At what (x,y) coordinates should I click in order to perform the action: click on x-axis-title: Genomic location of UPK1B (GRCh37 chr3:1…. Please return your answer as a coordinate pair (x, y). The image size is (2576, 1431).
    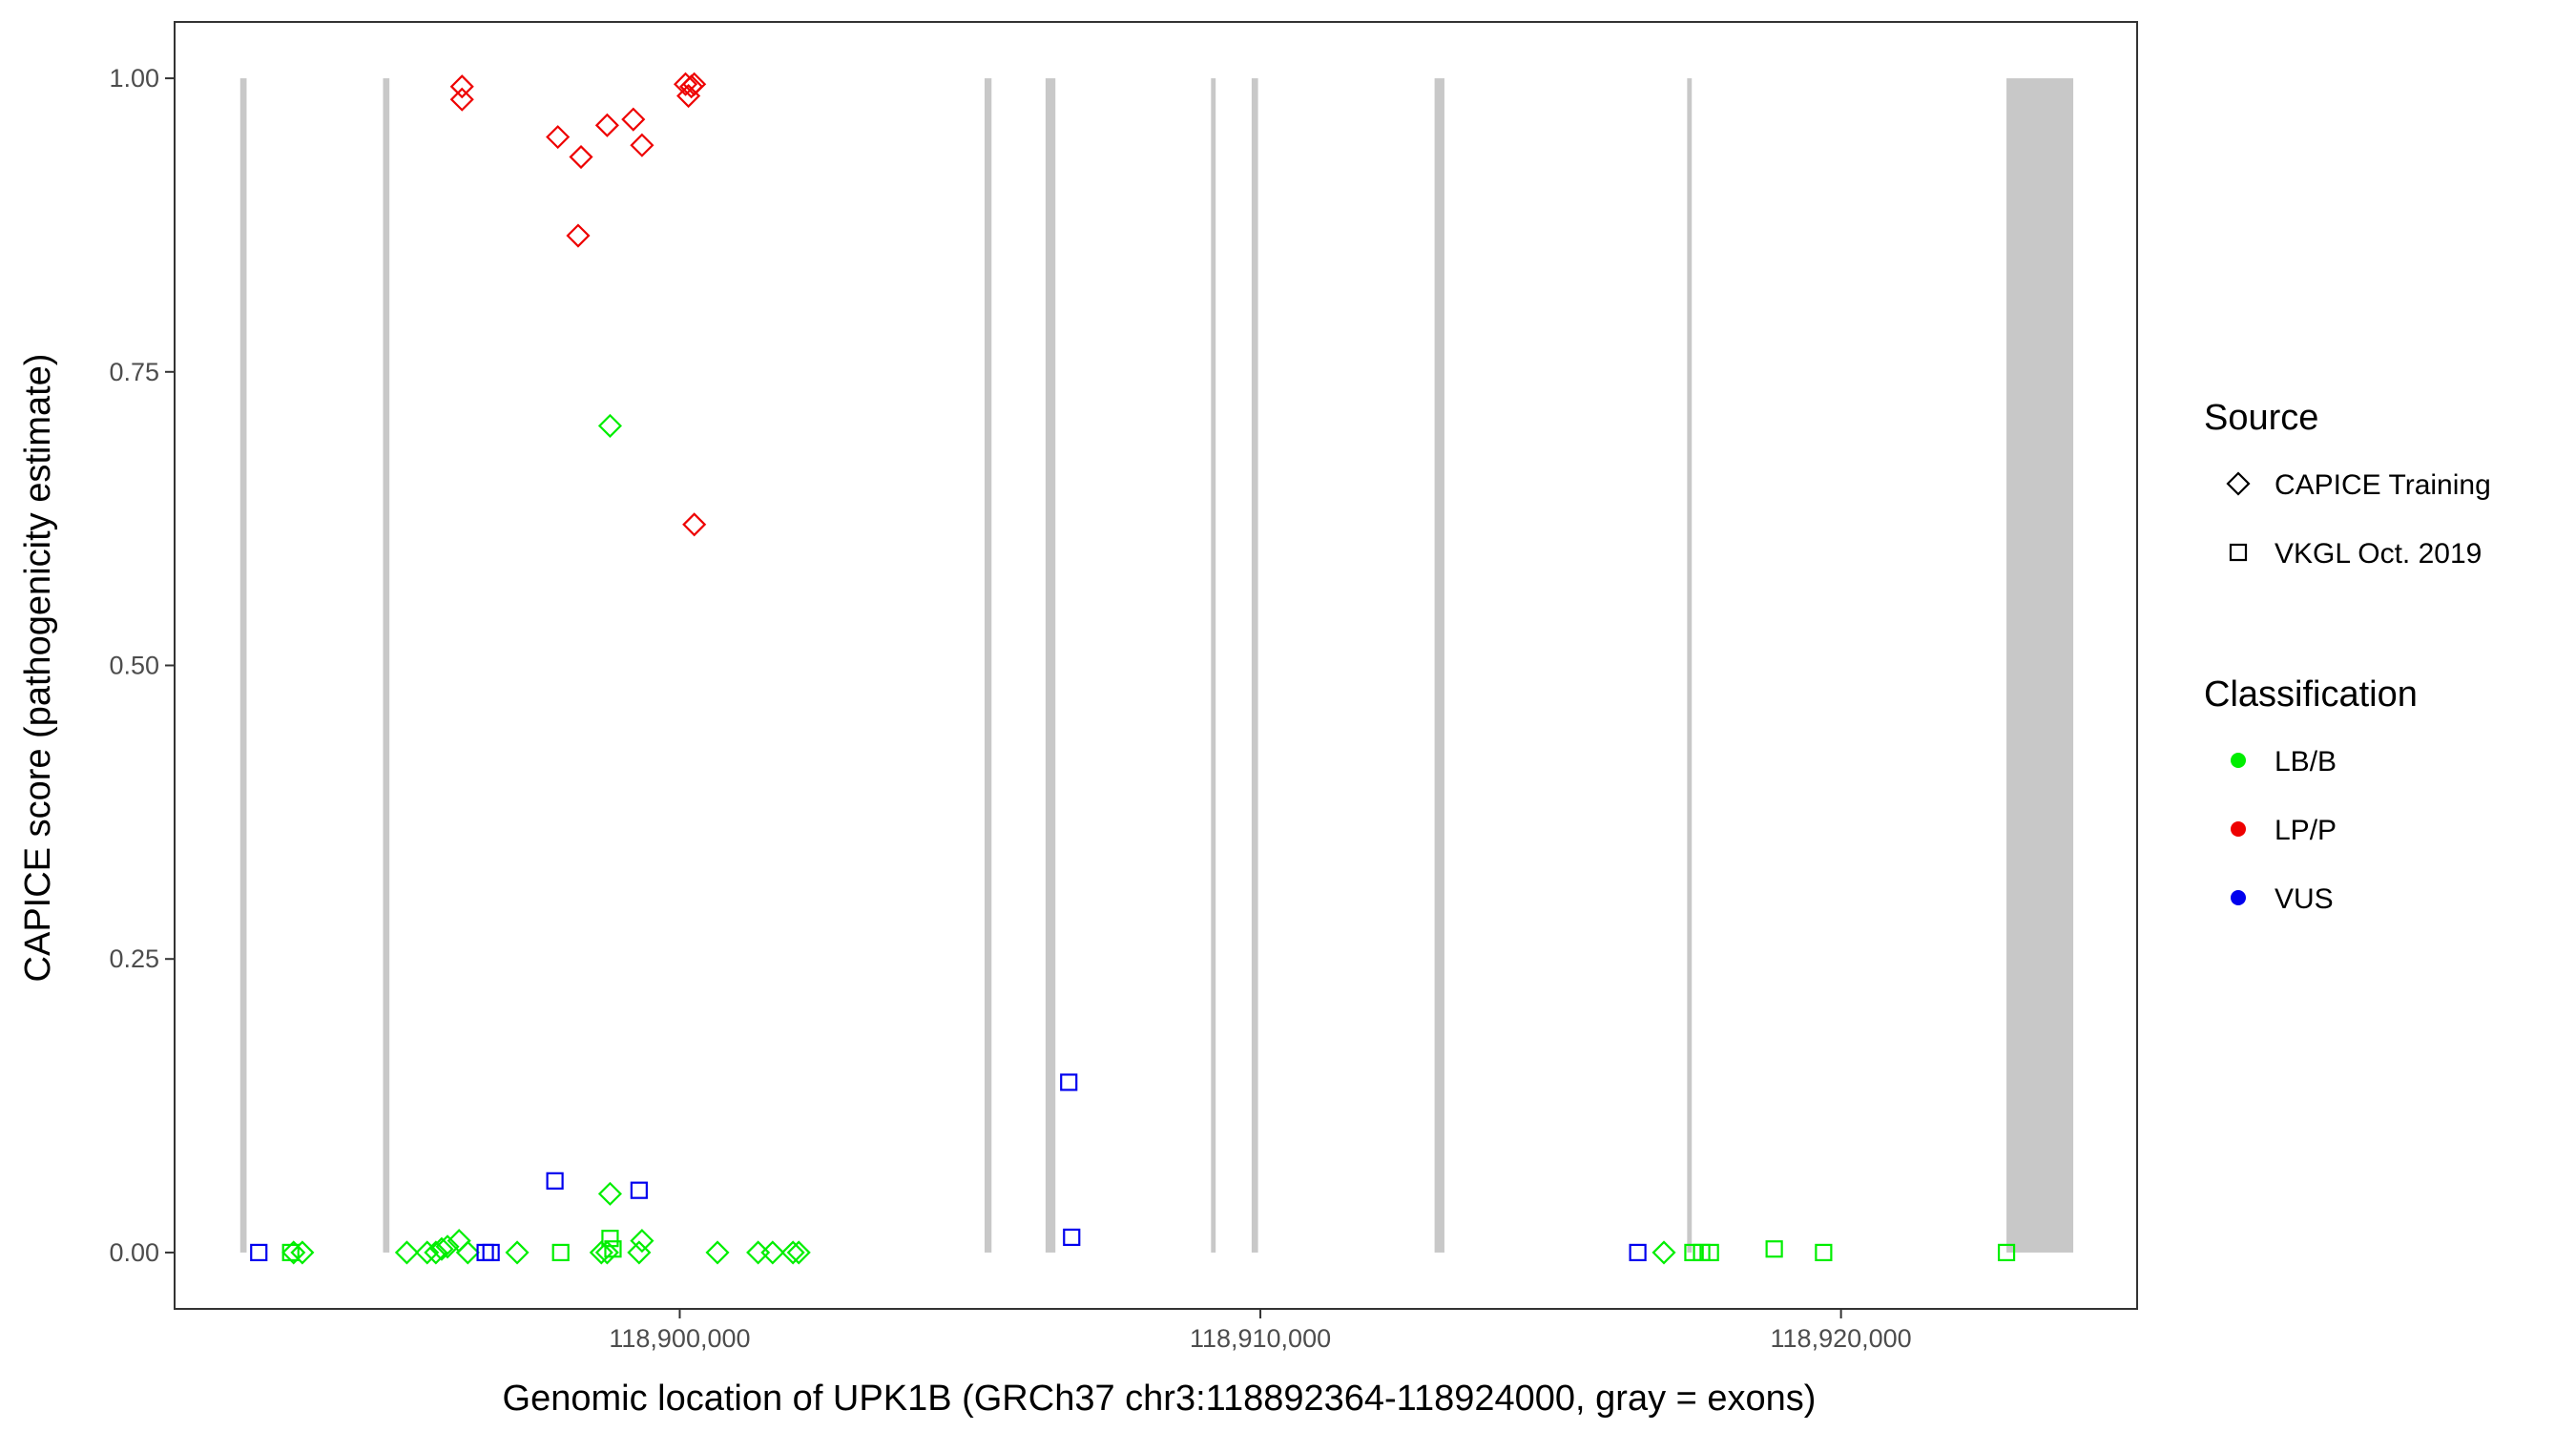
    Looking at the image, I should click on (1160, 1399).